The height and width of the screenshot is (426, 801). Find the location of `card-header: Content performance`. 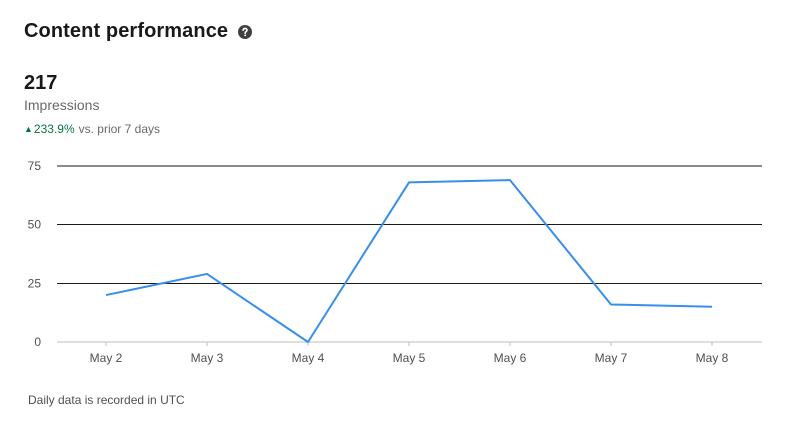

card-header: Content performance is located at coordinates (138, 31).